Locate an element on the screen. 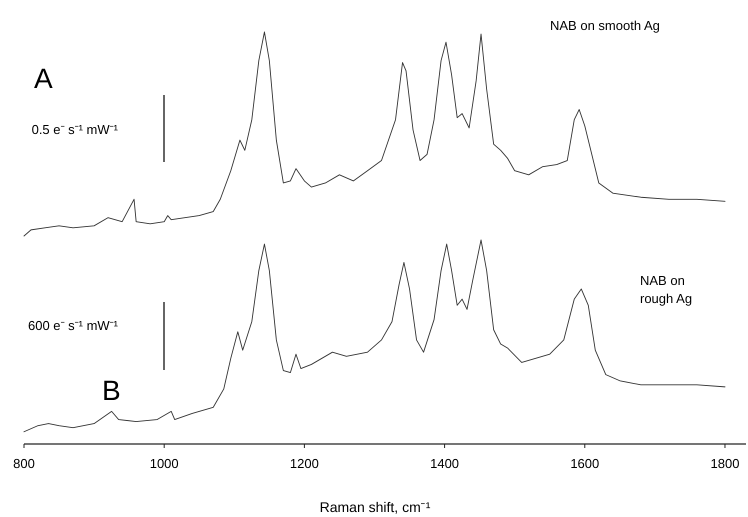 This screenshot has width=748, height=517. annotation: NAB on rough Ag is located at coordinates (666, 289).